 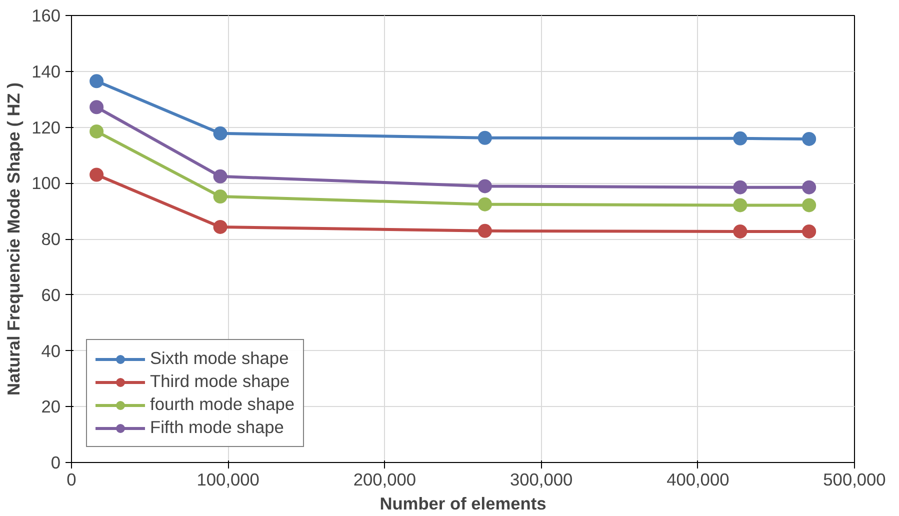 I want to click on y-tick-label: 20, so click(x=51, y=406).